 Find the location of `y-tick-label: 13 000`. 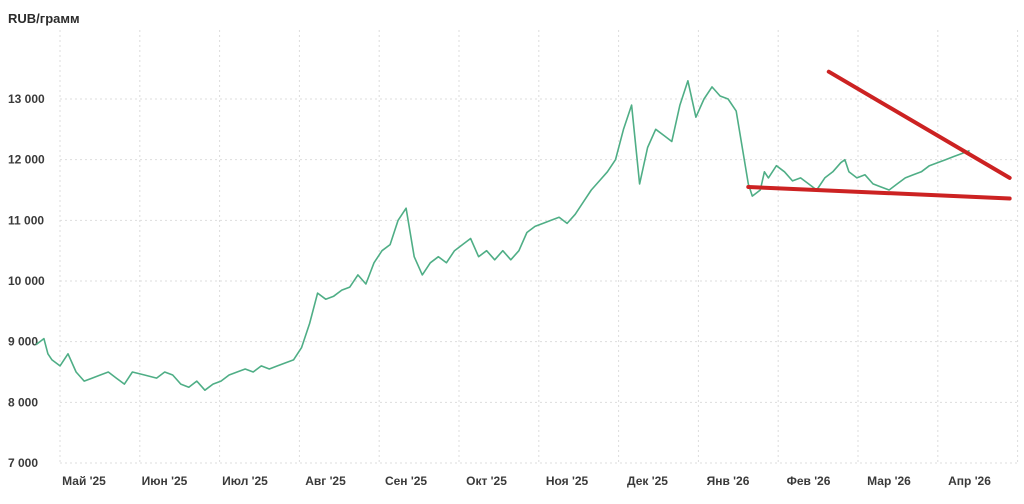

y-tick-label: 13 000 is located at coordinates (26, 99).